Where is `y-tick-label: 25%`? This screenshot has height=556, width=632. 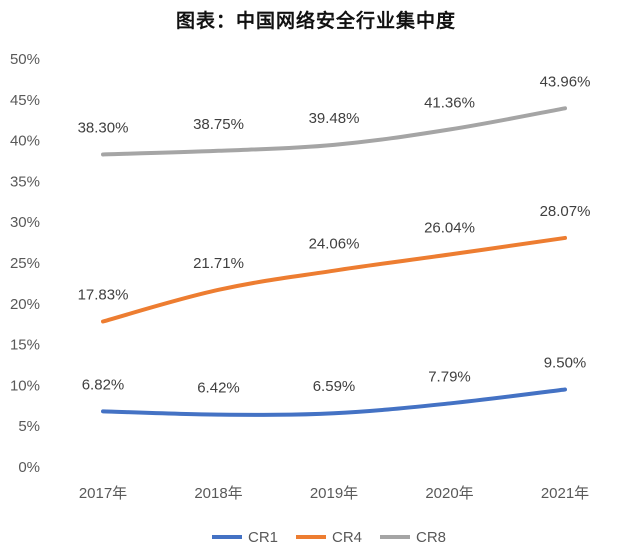 y-tick-label: 25% is located at coordinates (25, 263).